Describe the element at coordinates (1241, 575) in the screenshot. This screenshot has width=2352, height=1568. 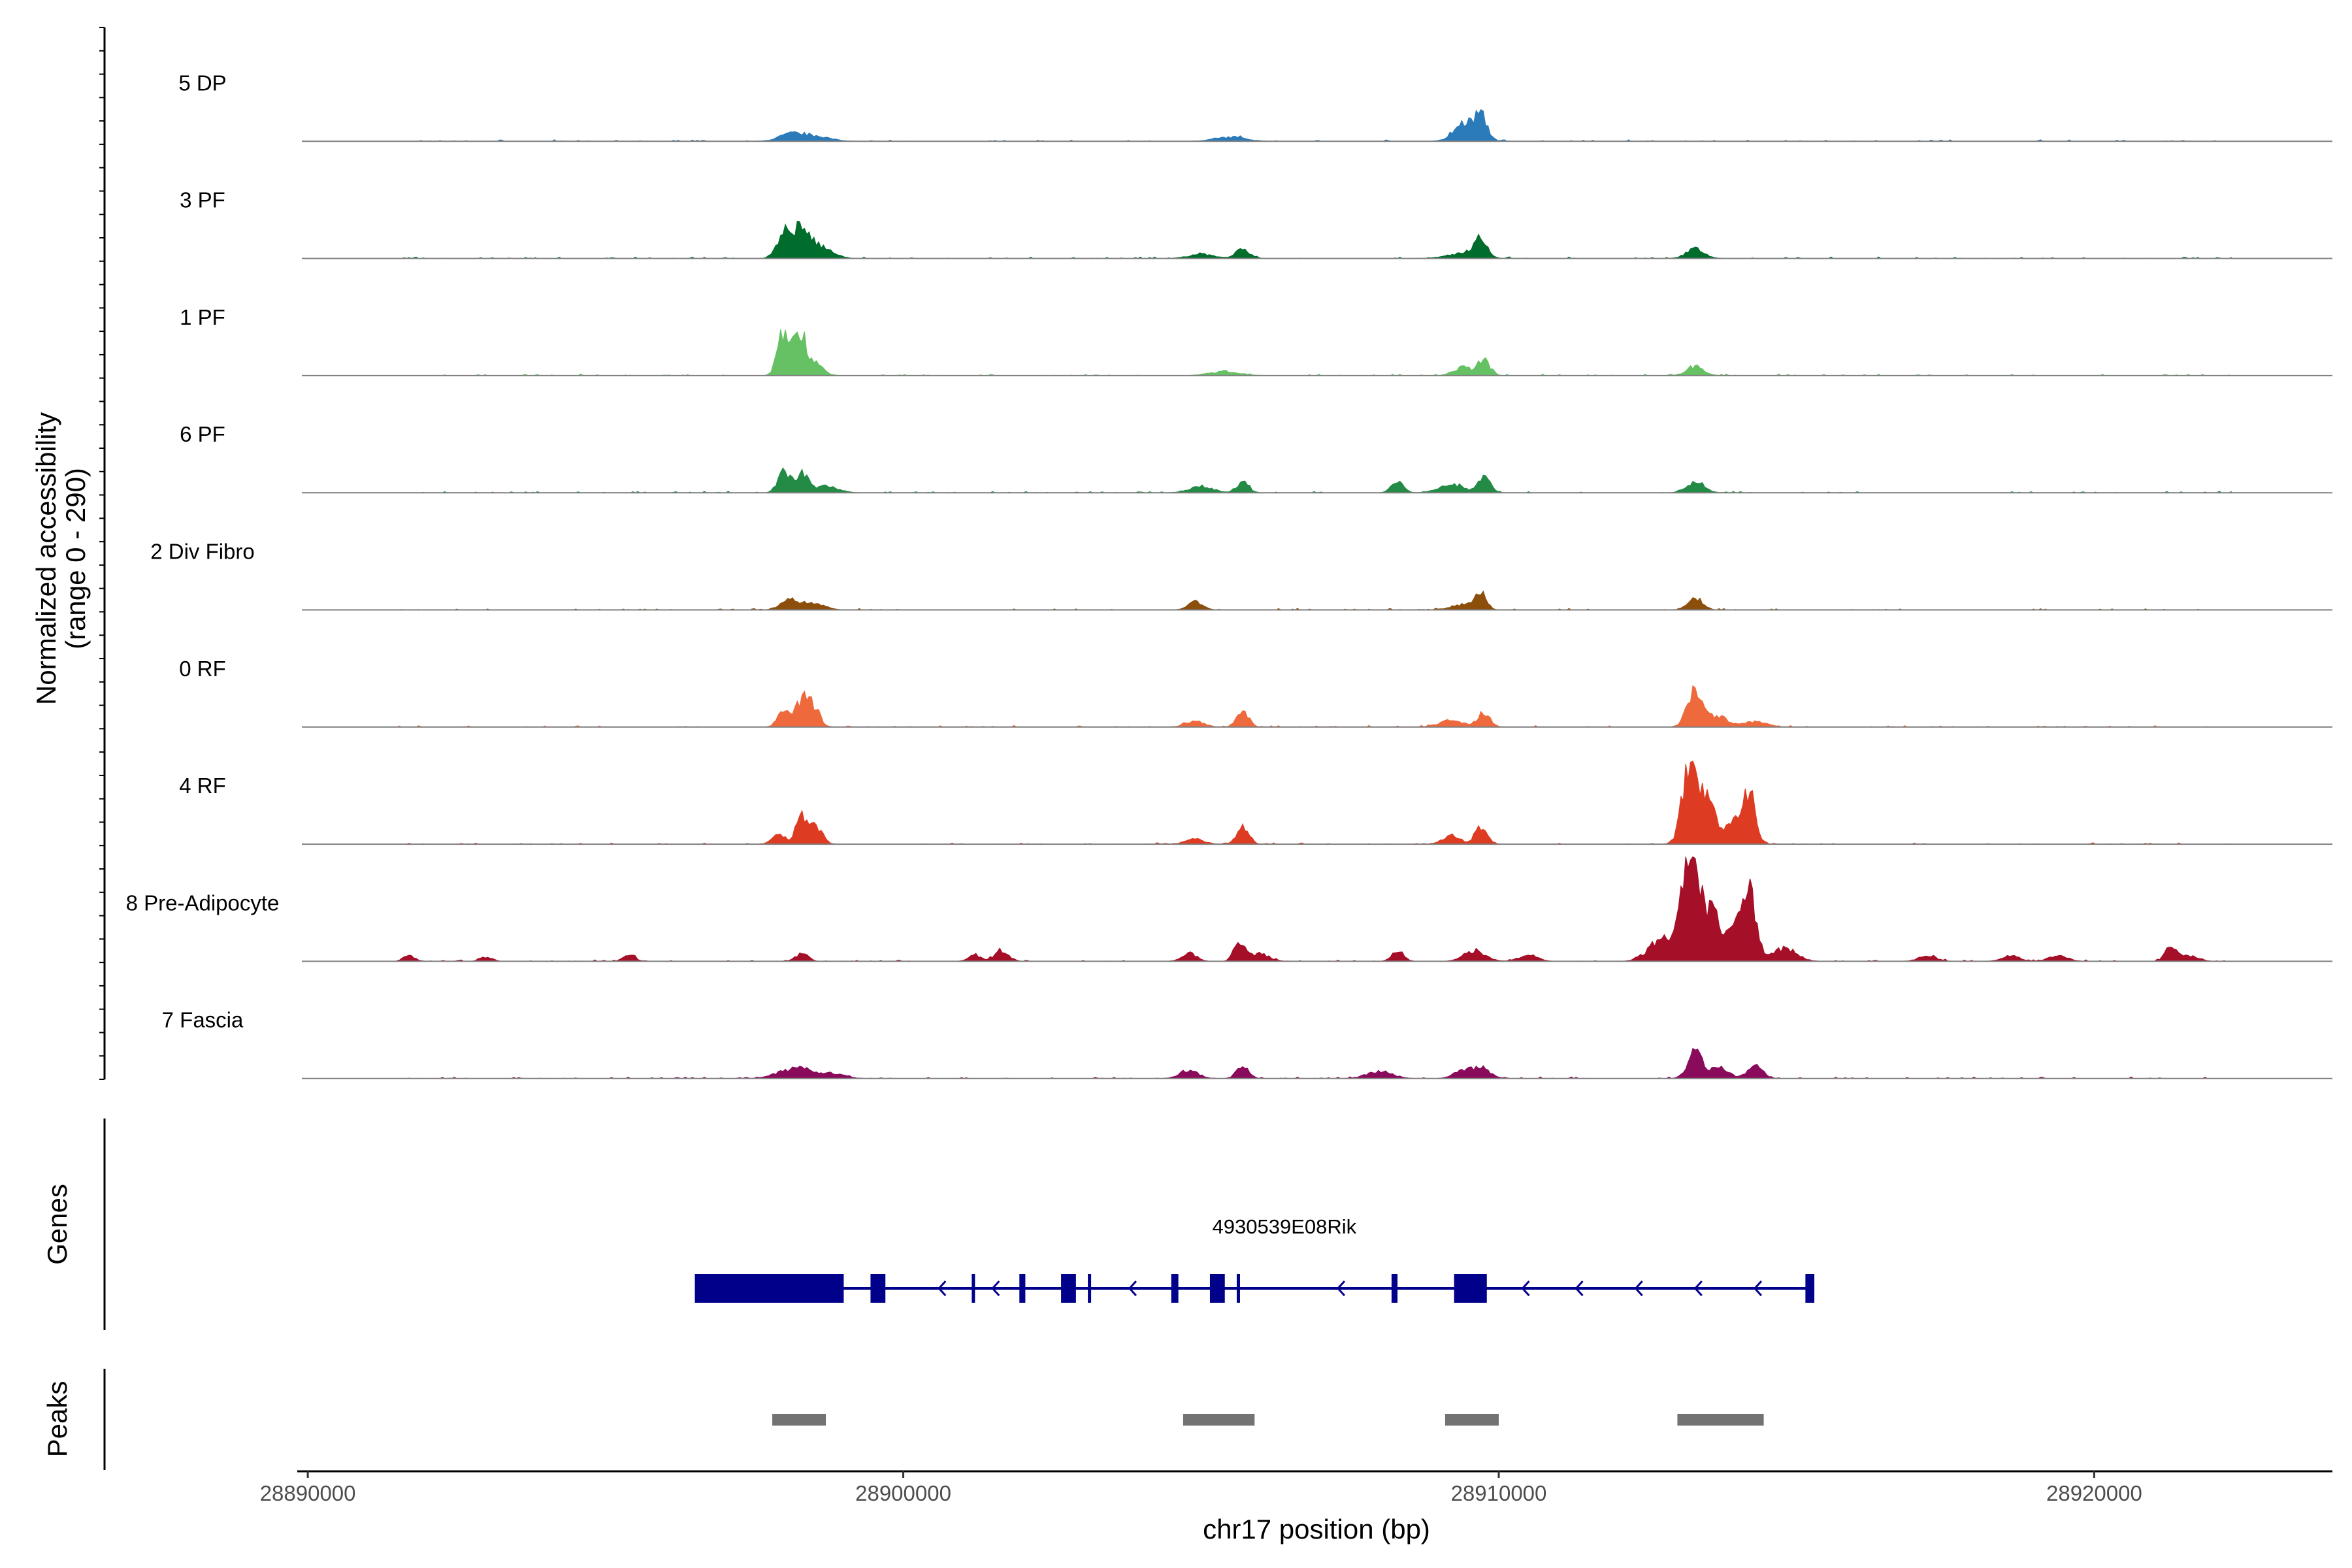
I see `track-2-div-fibro: 2 Div Fibro` at that location.